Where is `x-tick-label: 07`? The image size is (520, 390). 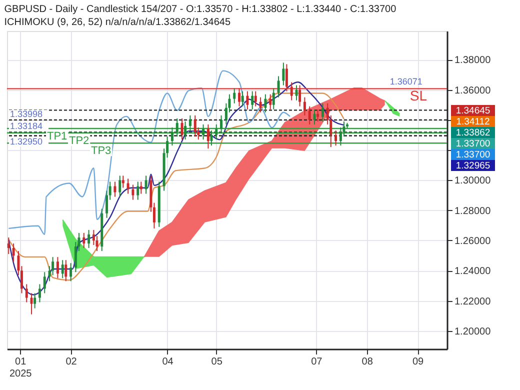 x-tick-label: 07 is located at coordinates (317, 362).